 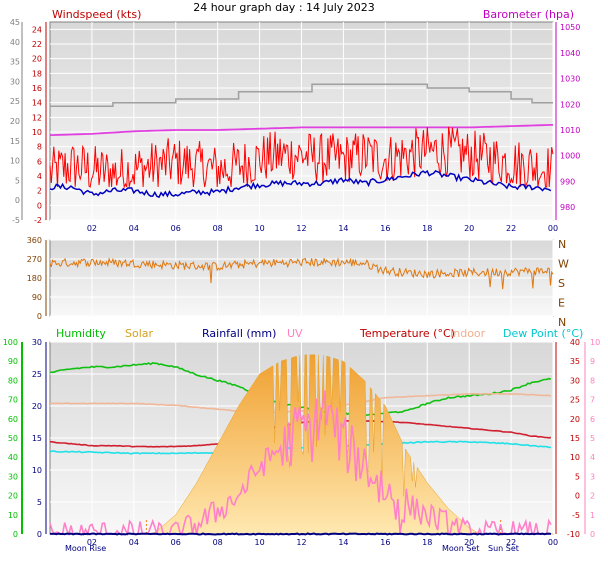 What do you see at coordinates (17, 200) in the screenshot?
I see `gust-tick-label: 0` at bounding box center [17, 200].